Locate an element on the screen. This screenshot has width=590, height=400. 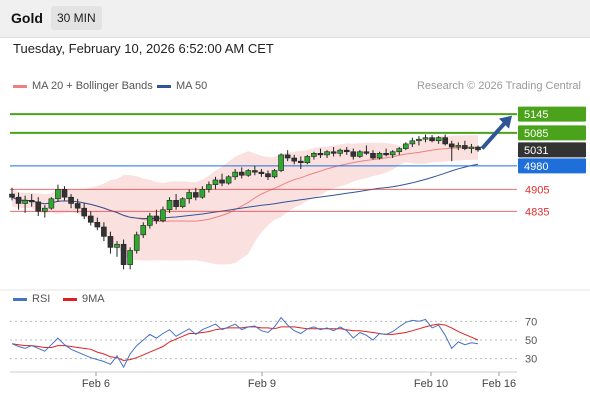
legend-rsi-label: RSI is located at coordinates (41, 299).